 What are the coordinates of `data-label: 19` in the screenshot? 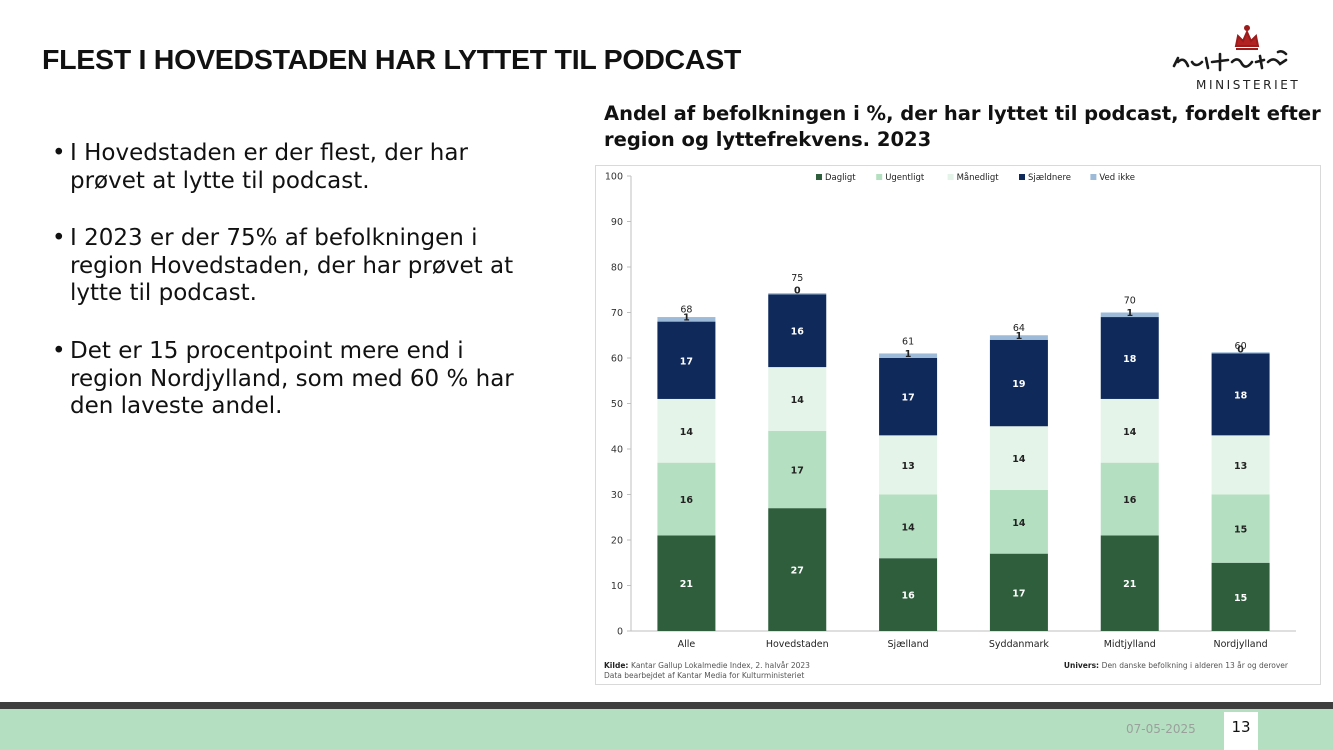 It's located at (1018, 384).